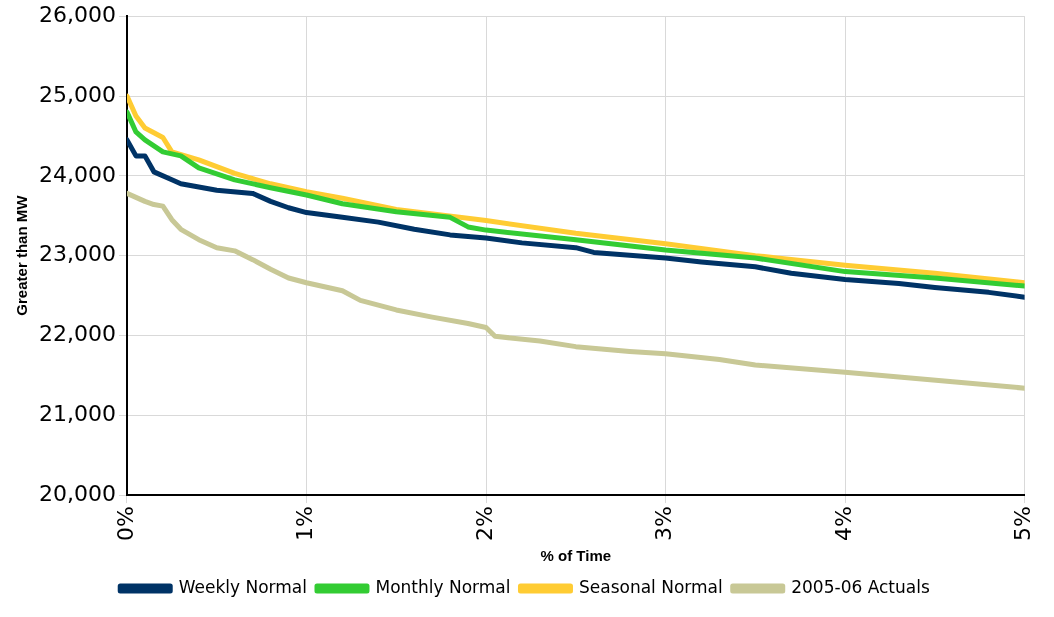  I want to click on legend-label: Monthly Normal, so click(443, 586).